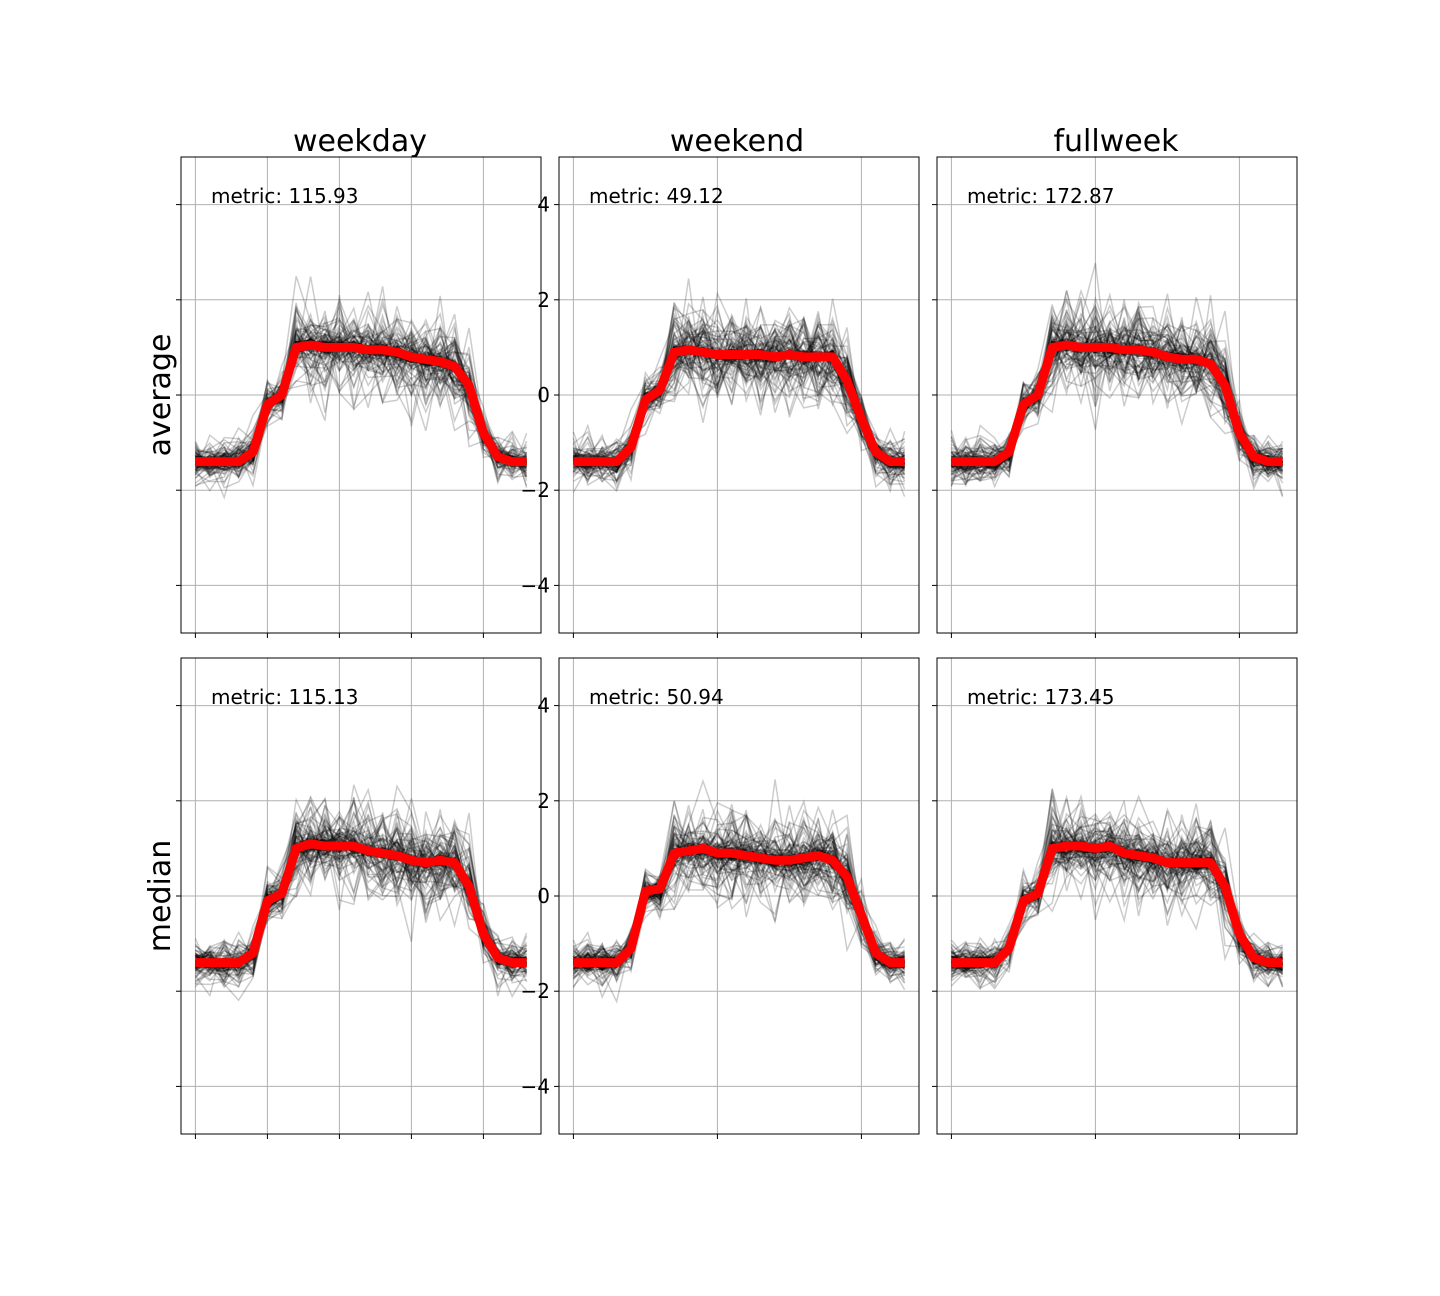 The image size is (1440, 1296). What do you see at coordinates (284, 196) in the screenshot?
I see `metric-annotation: metric: 115.93` at bounding box center [284, 196].